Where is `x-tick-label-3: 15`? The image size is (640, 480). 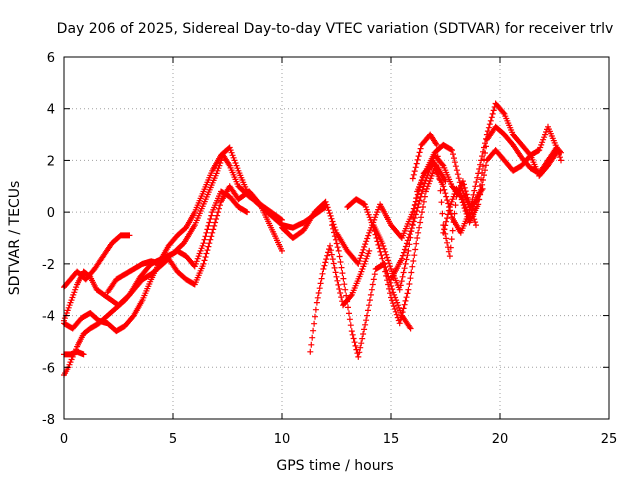
x-tick-label-3: 15 is located at coordinates (391, 439).